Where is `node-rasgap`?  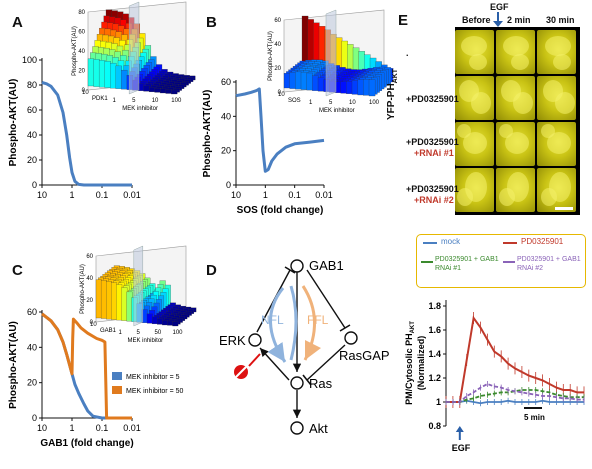
node-rasgap is located at coordinates (351, 338).